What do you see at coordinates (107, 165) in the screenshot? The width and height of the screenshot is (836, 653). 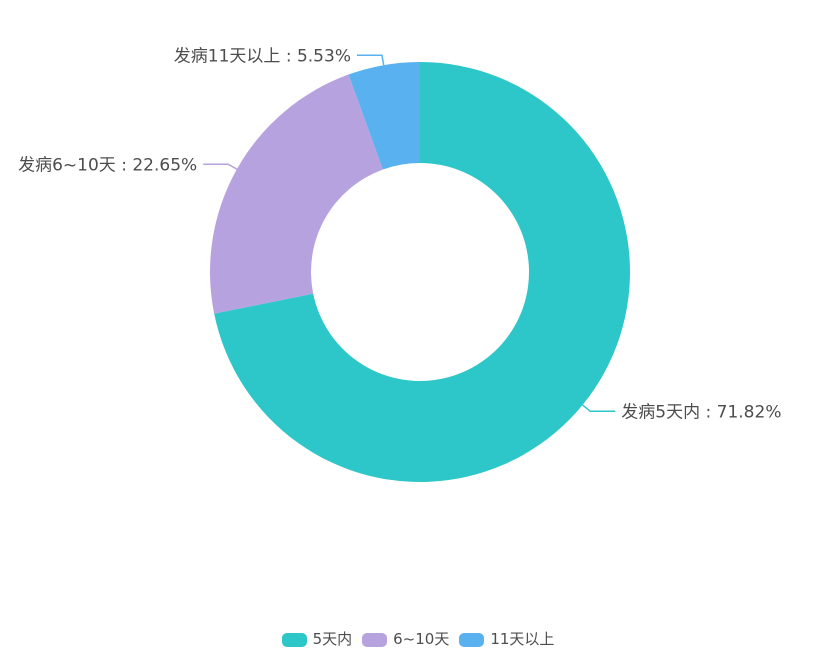 I see `slice-label-6-to-10-days: 发病6~10天 : 22.65%` at bounding box center [107, 165].